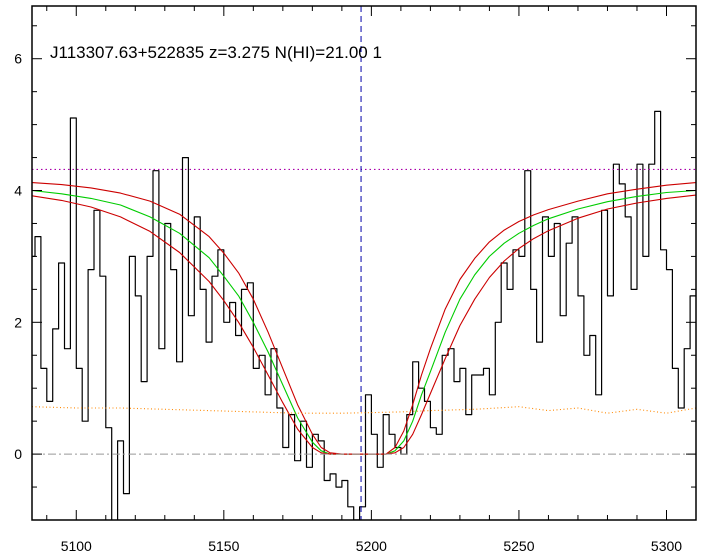 This screenshot has width=704, height=556. Describe the element at coordinates (518, 546) in the screenshot. I see `x-tick-label: 5250` at that location.